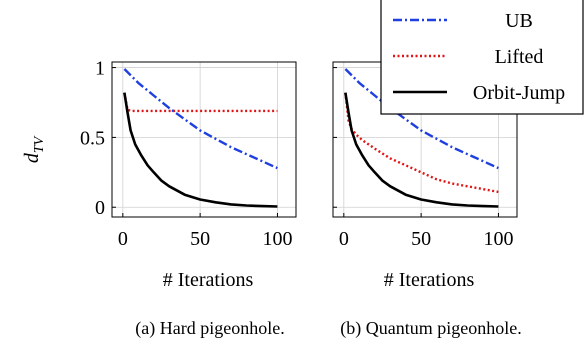  I want to click on legend-label: Lifted, so click(519, 57).